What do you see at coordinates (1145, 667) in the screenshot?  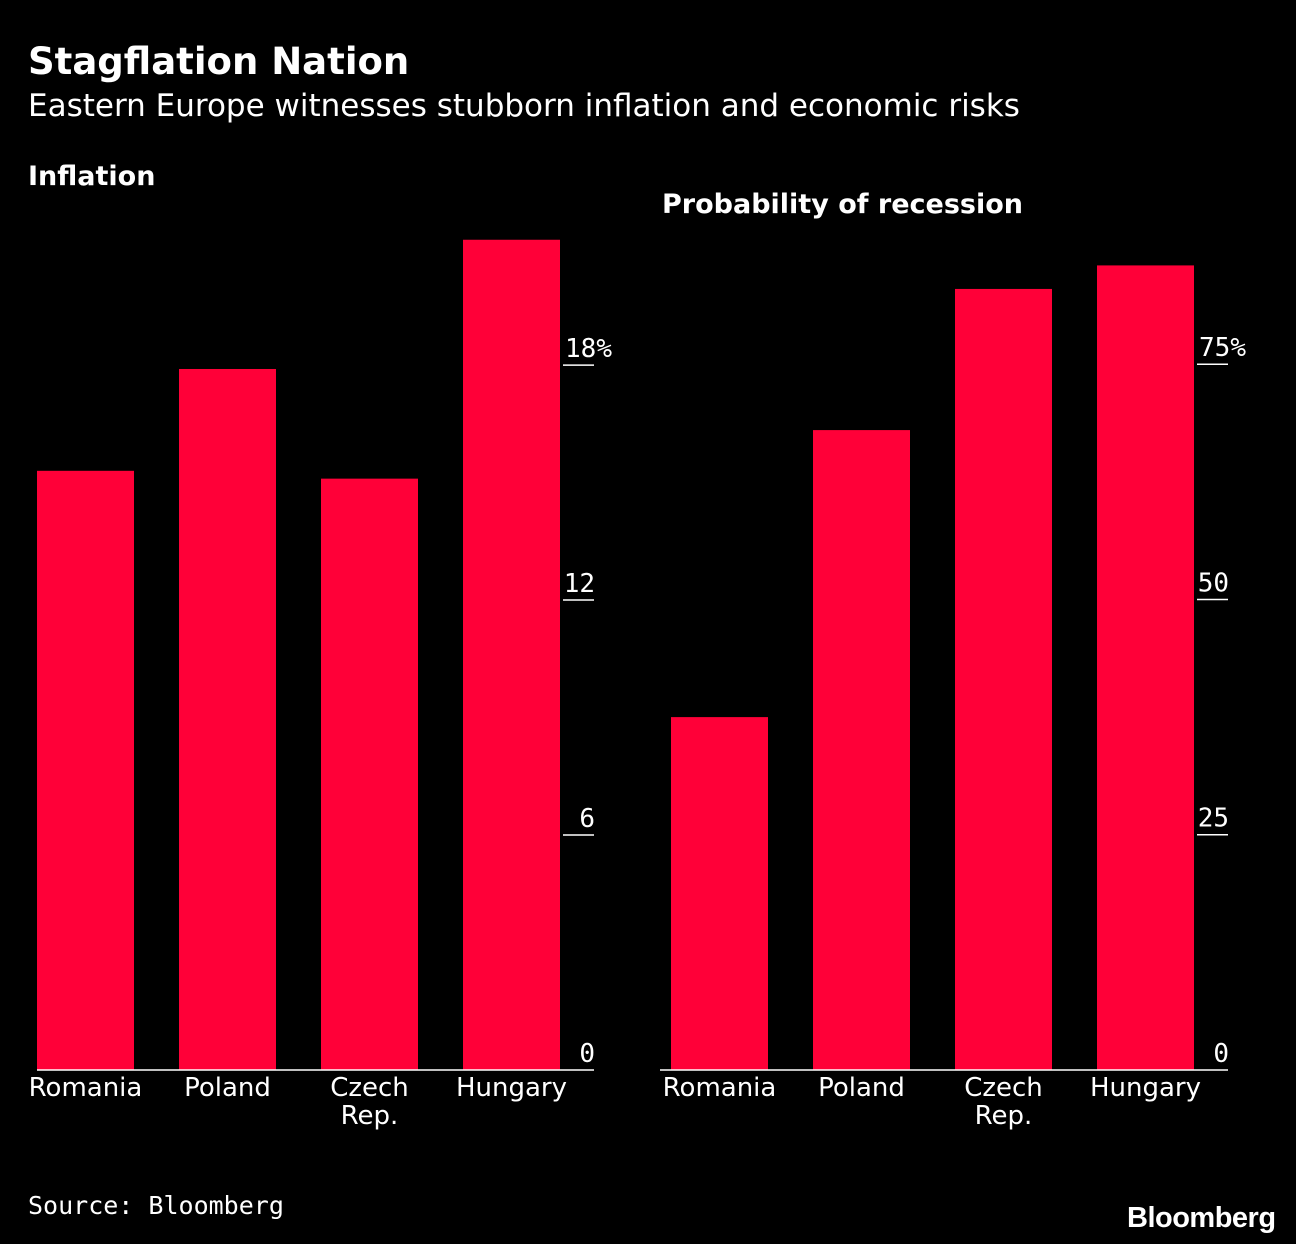 I see `recession-bar-hungary` at bounding box center [1145, 667].